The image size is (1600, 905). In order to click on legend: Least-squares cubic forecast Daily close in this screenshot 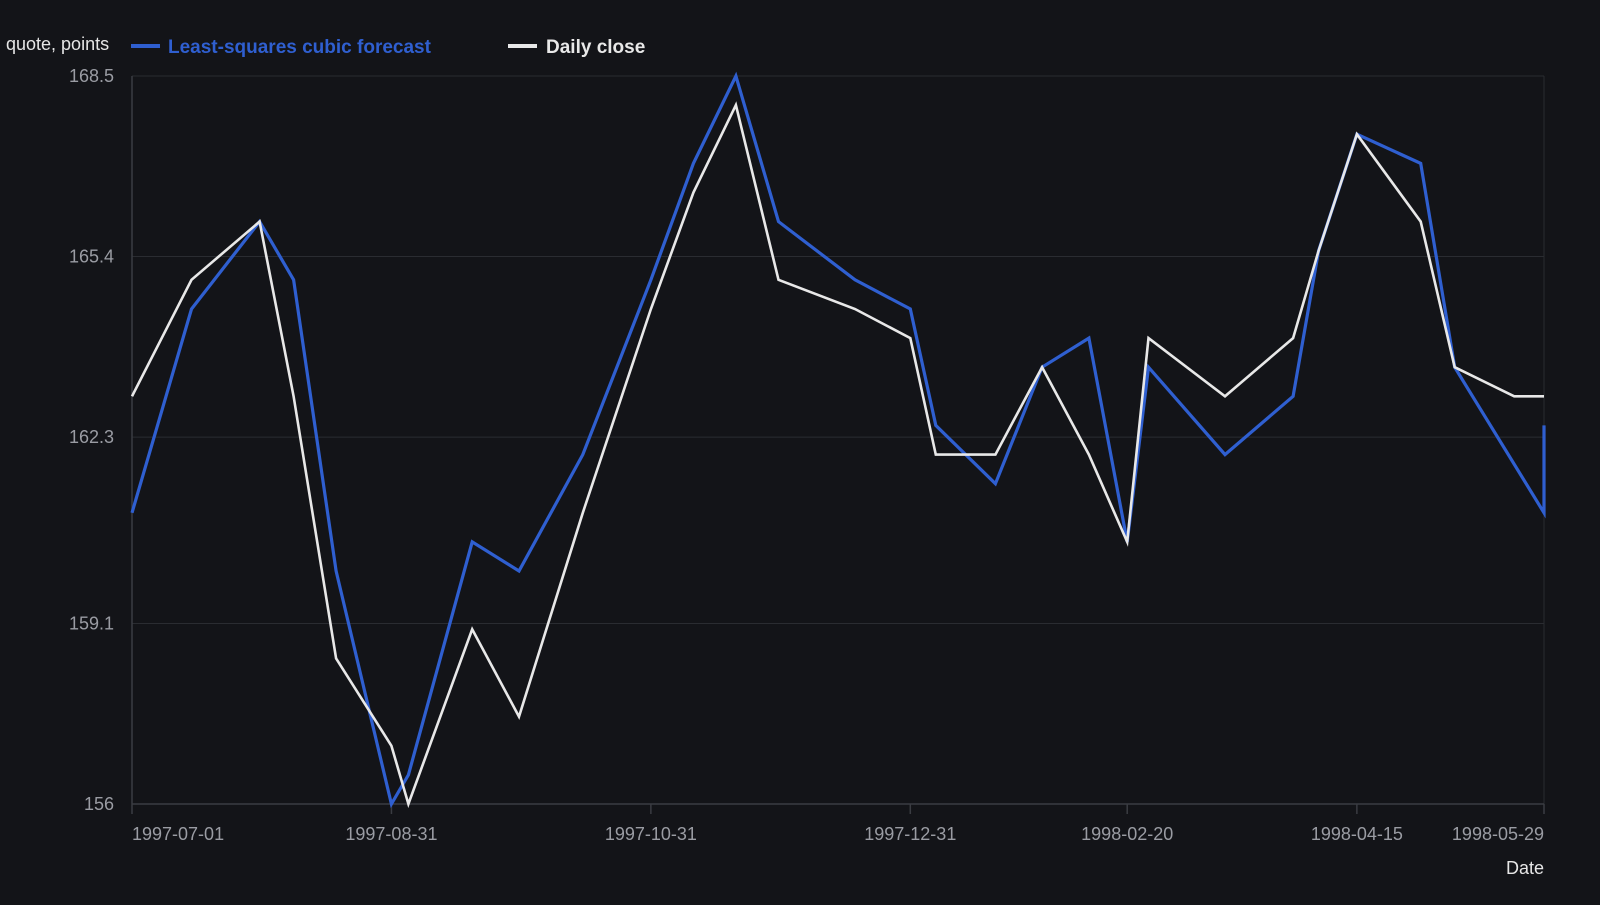, I will do `click(388, 47)`.